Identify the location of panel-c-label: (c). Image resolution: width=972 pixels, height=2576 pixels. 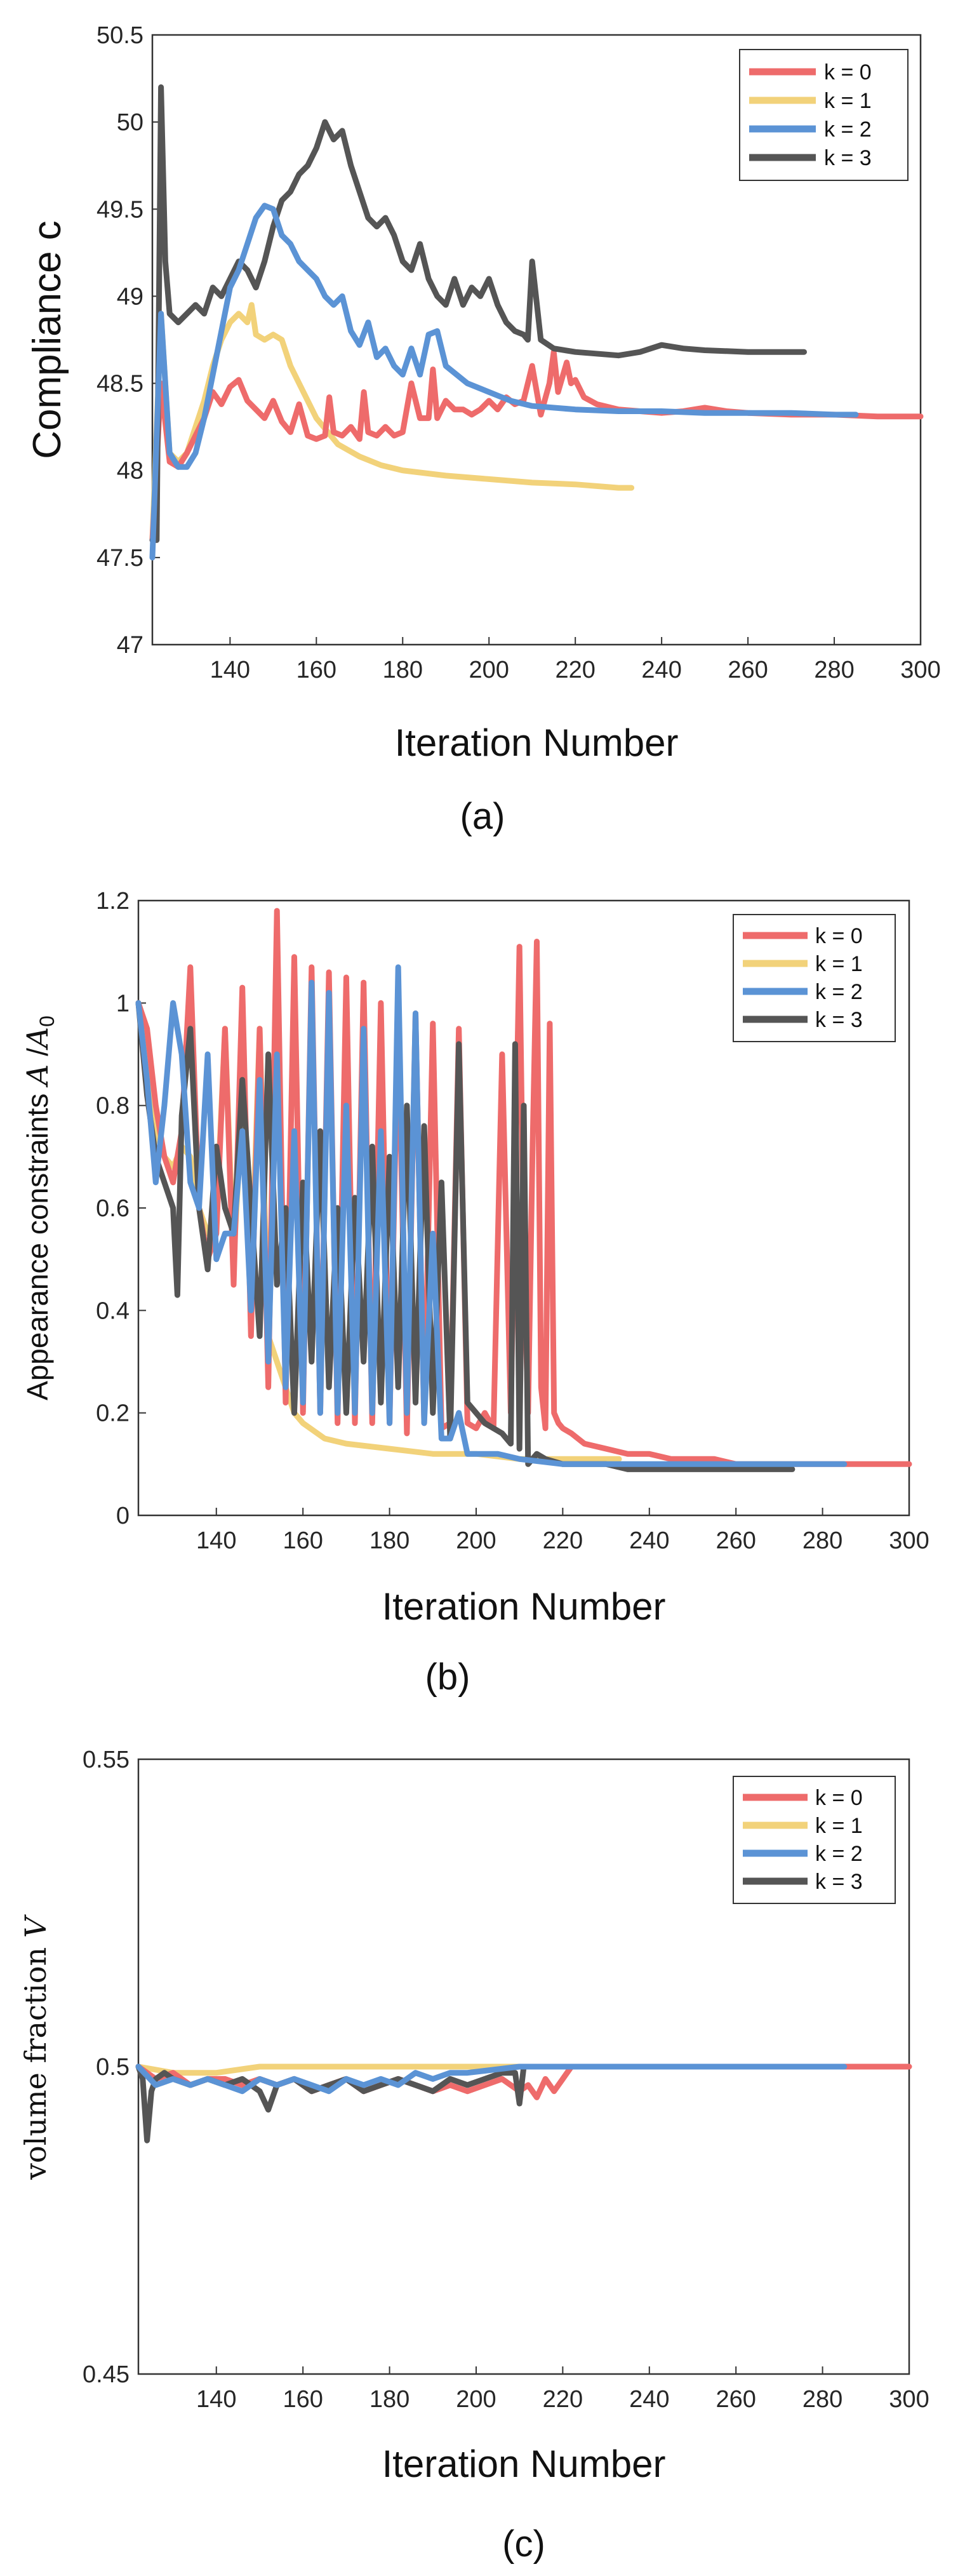
(523, 2544).